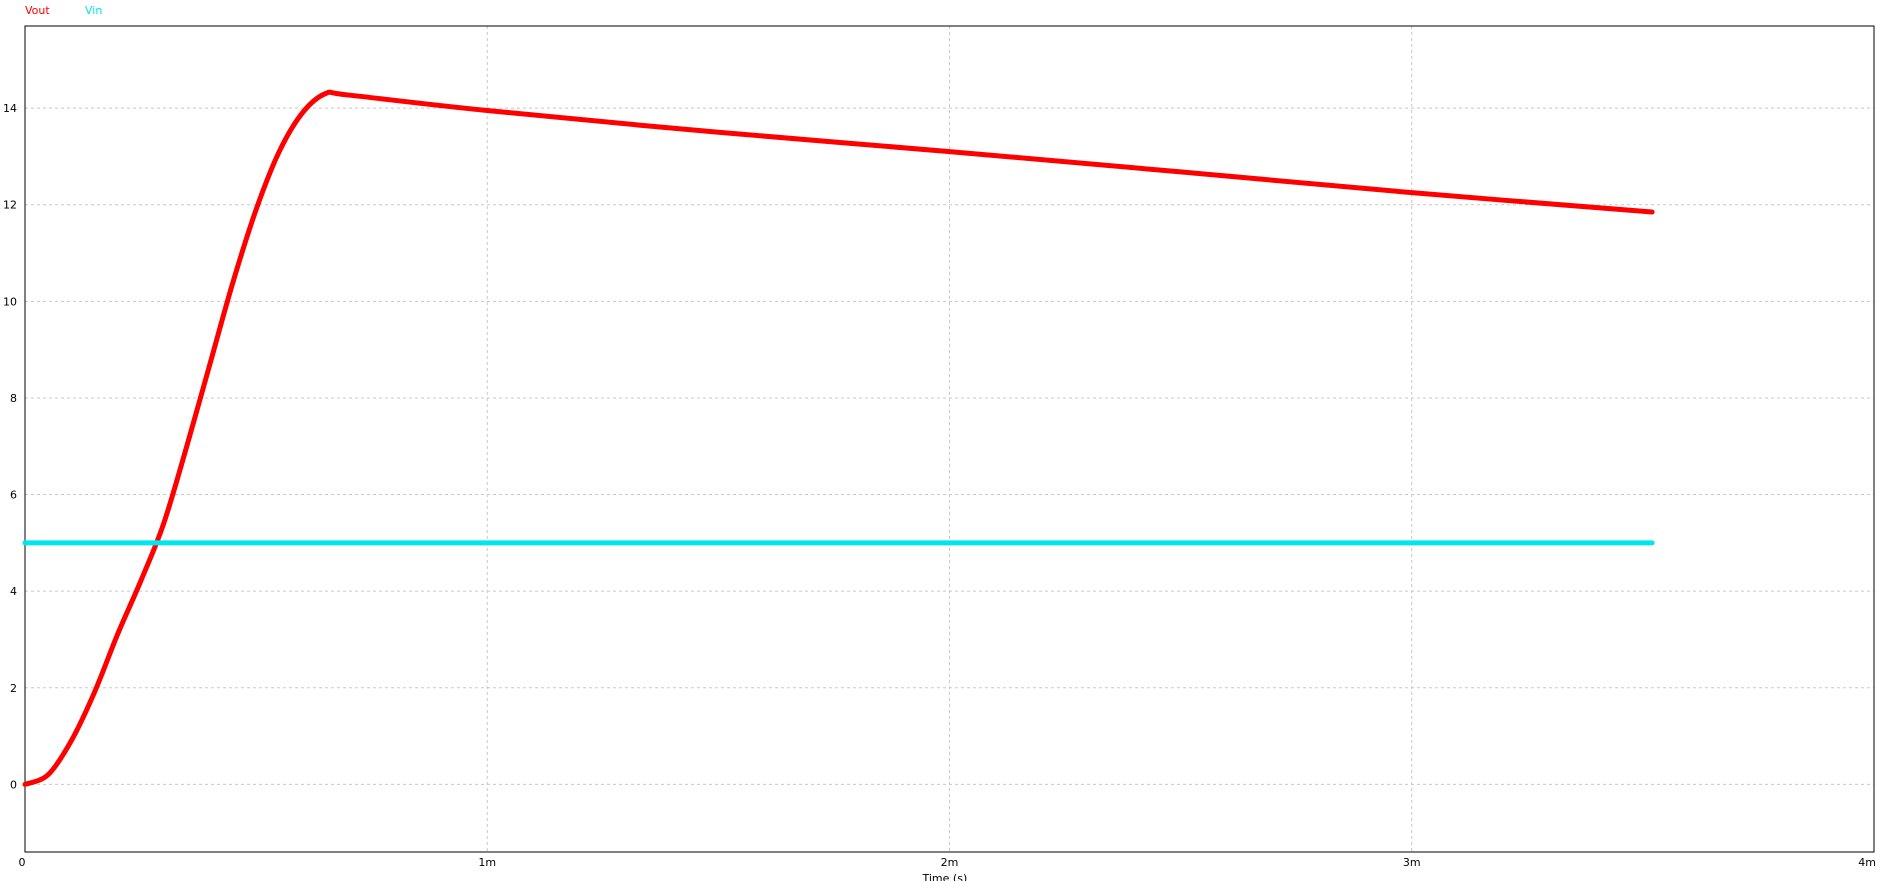  What do you see at coordinates (10, 108) in the screenshot?
I see `y-tick-label: 14` at bounding box center [10, 108].